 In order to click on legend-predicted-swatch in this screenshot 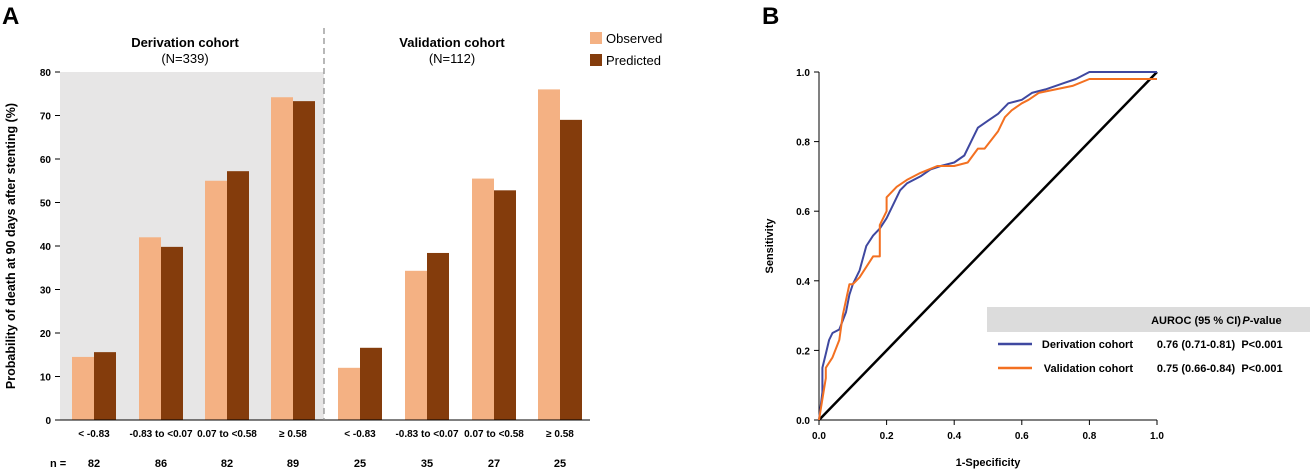, I will do `click(596, 60)`.